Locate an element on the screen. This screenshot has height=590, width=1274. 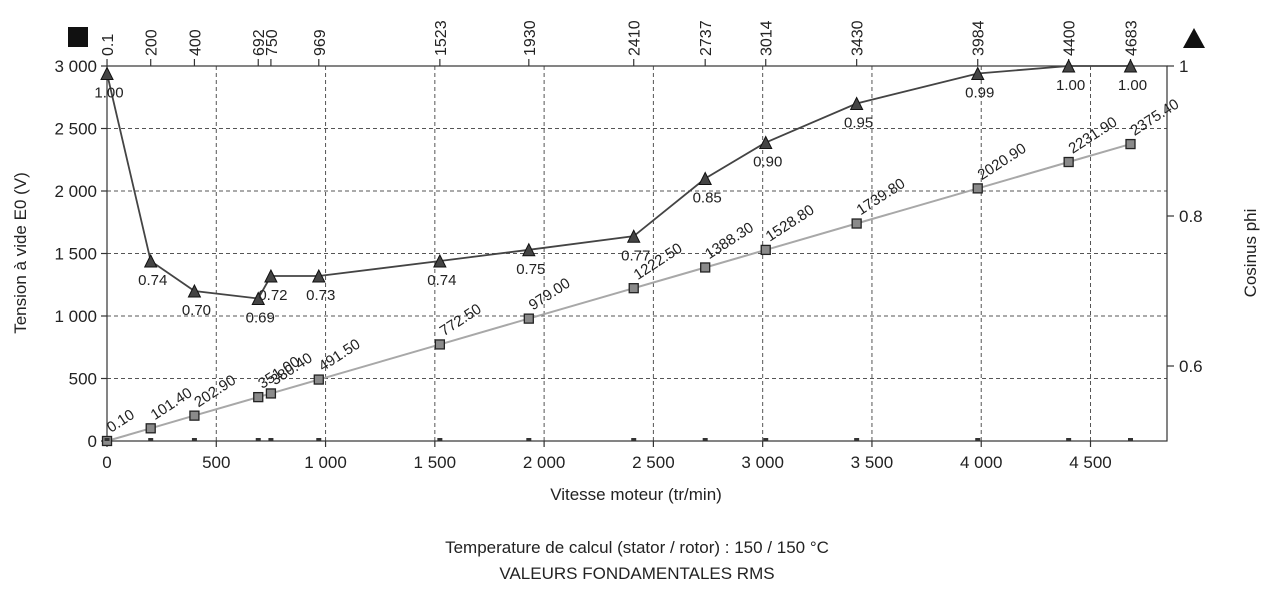
top-tick-label: 400 is located at coordinates (195, 42).